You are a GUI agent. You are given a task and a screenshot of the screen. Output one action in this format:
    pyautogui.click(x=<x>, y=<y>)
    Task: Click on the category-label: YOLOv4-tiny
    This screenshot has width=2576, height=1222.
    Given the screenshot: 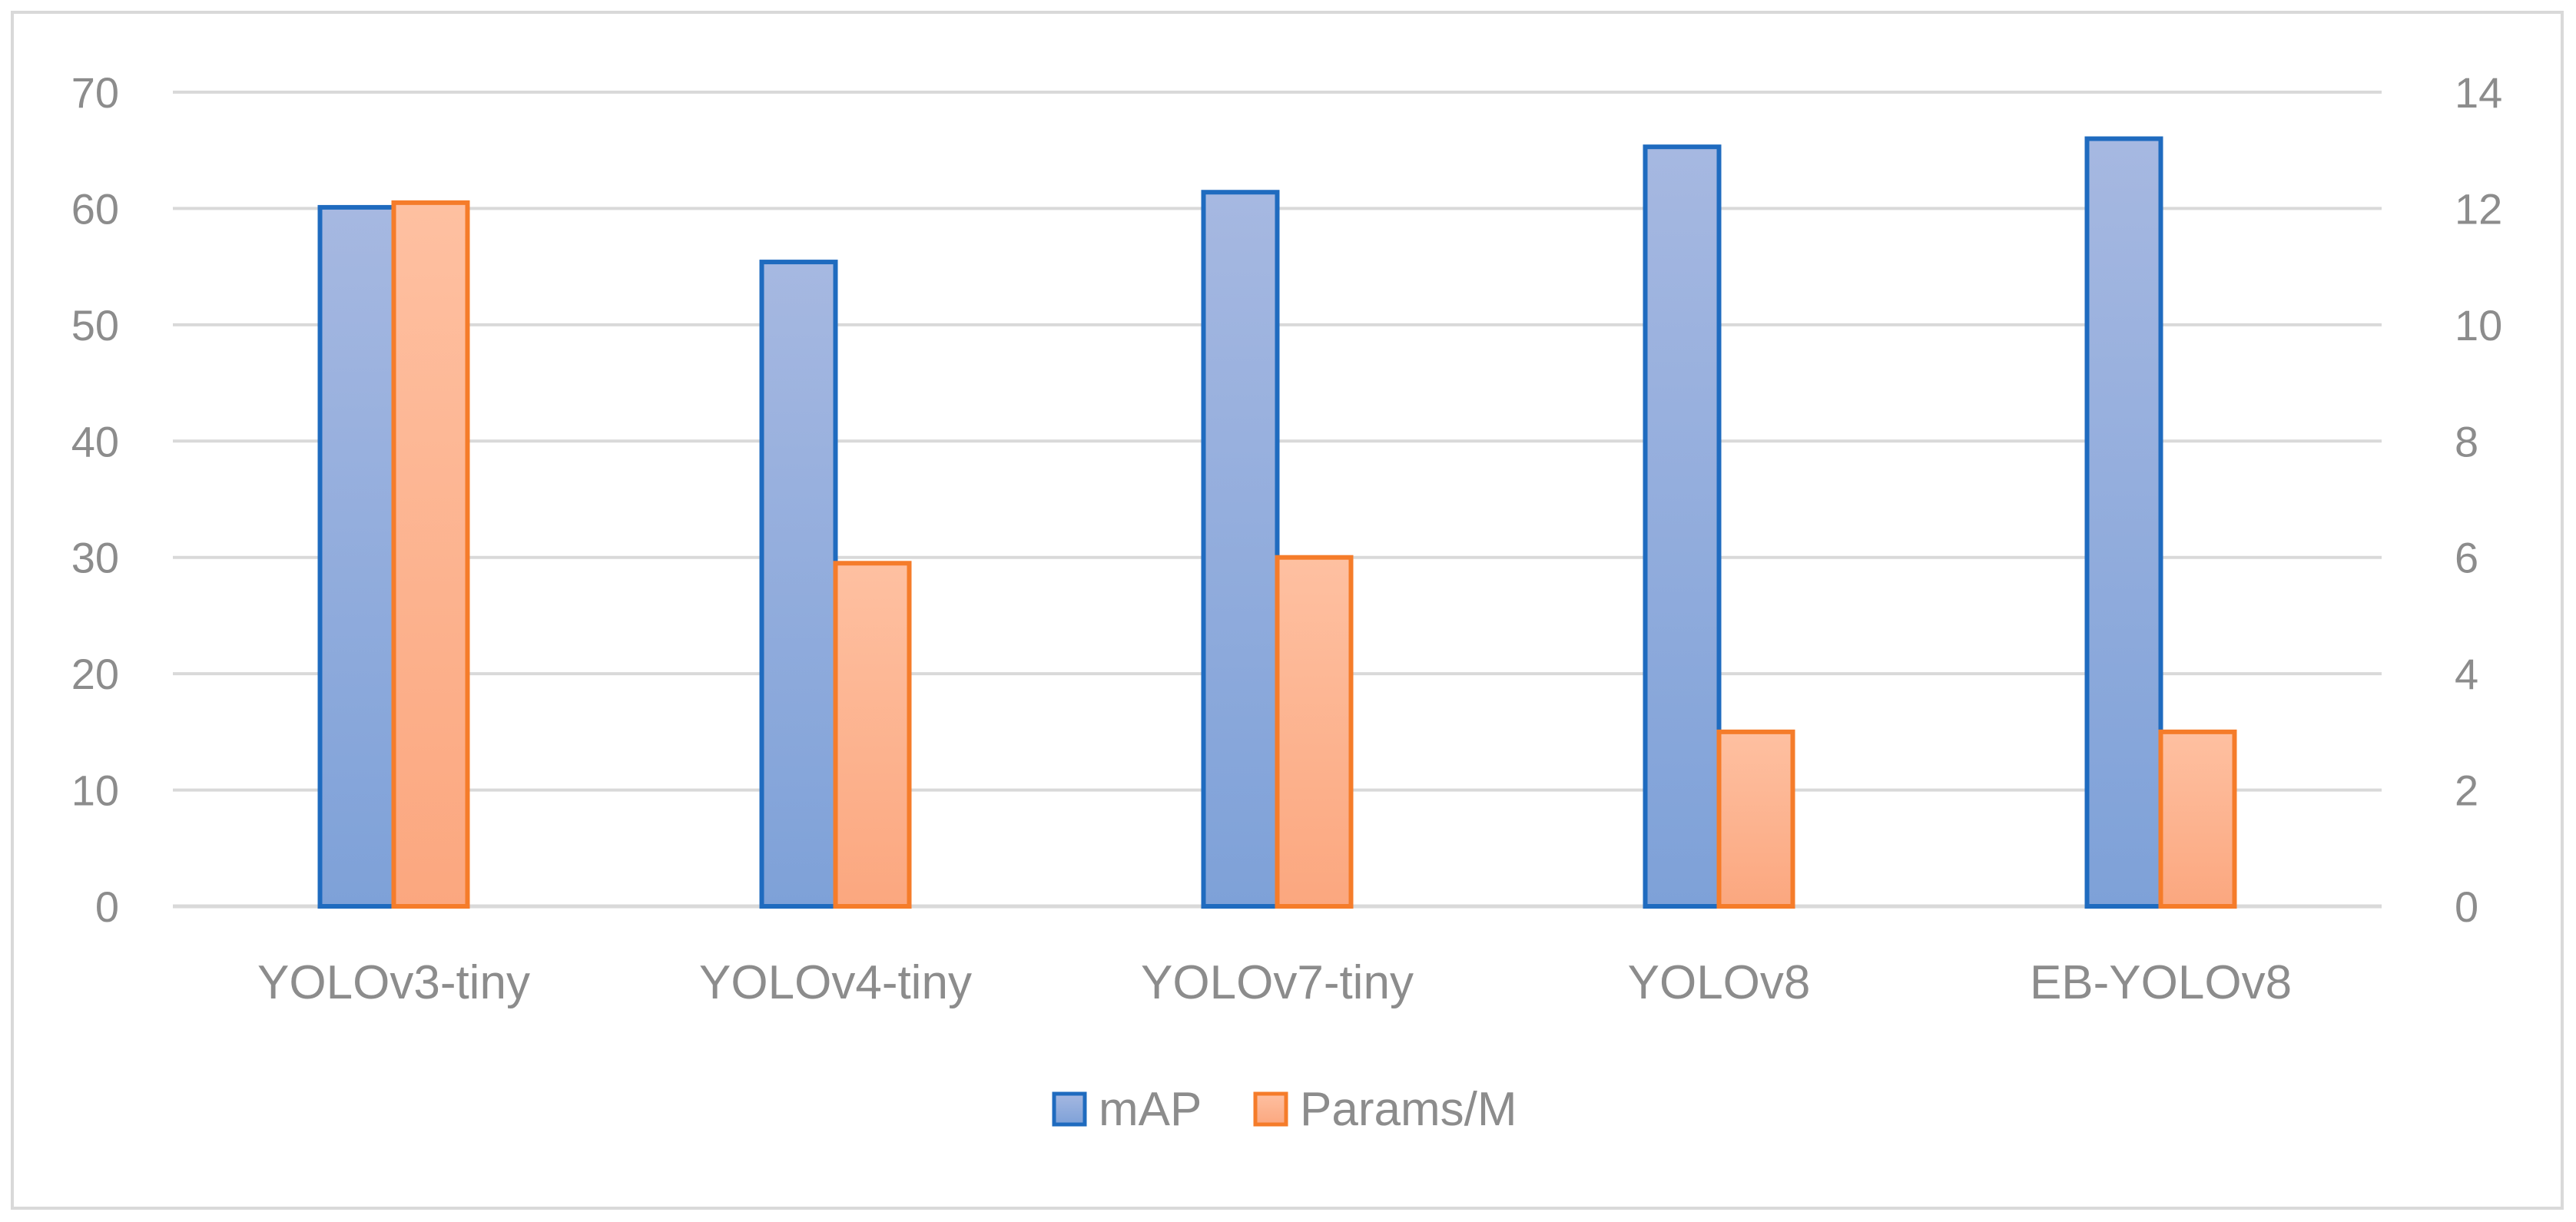 What is the action you would take?
    pyautogui.click(x=835, y=982)
    